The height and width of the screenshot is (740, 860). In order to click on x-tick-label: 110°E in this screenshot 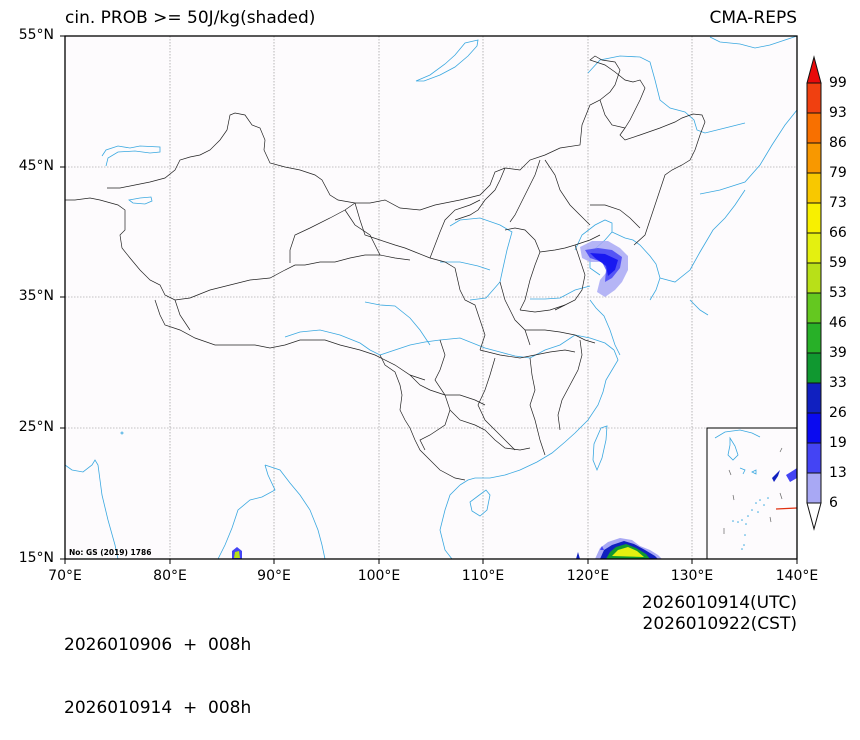, I will do `click(483, 576)`.